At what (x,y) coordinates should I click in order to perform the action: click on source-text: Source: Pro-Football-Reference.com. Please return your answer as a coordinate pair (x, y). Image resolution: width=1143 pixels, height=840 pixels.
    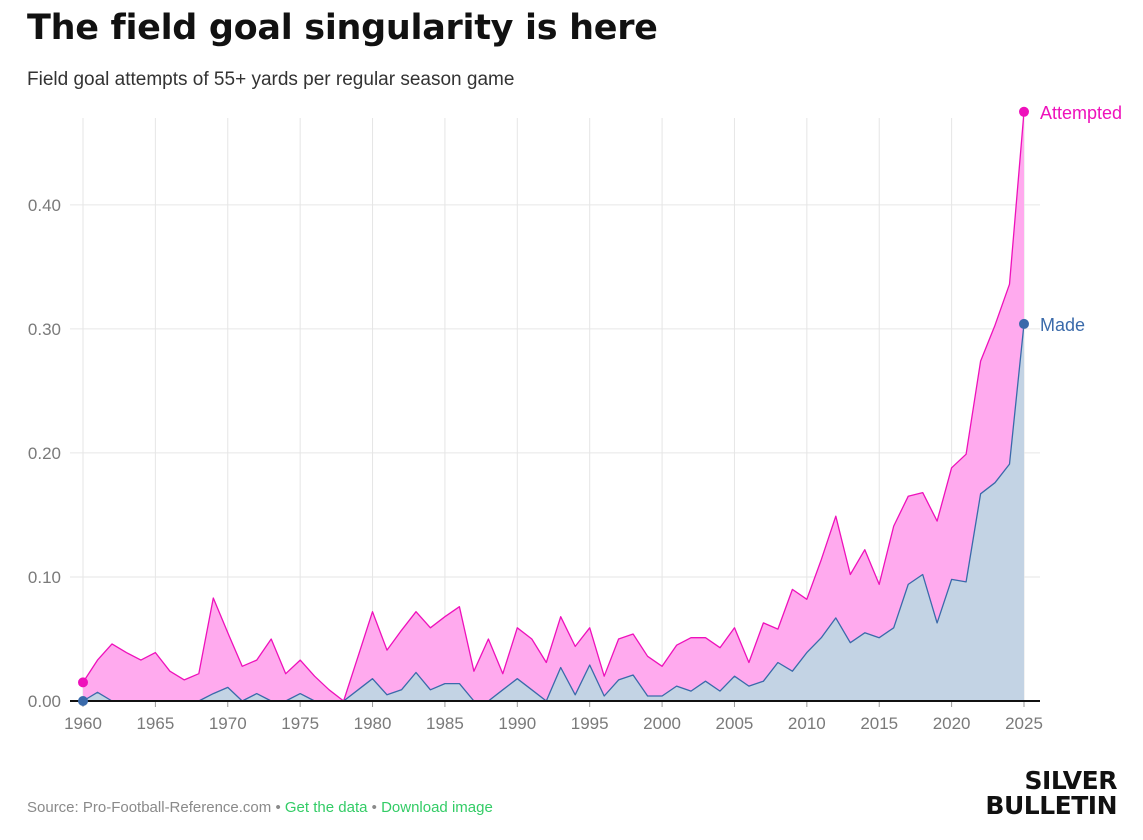
    Looking at the image, I should click on (149, 807).